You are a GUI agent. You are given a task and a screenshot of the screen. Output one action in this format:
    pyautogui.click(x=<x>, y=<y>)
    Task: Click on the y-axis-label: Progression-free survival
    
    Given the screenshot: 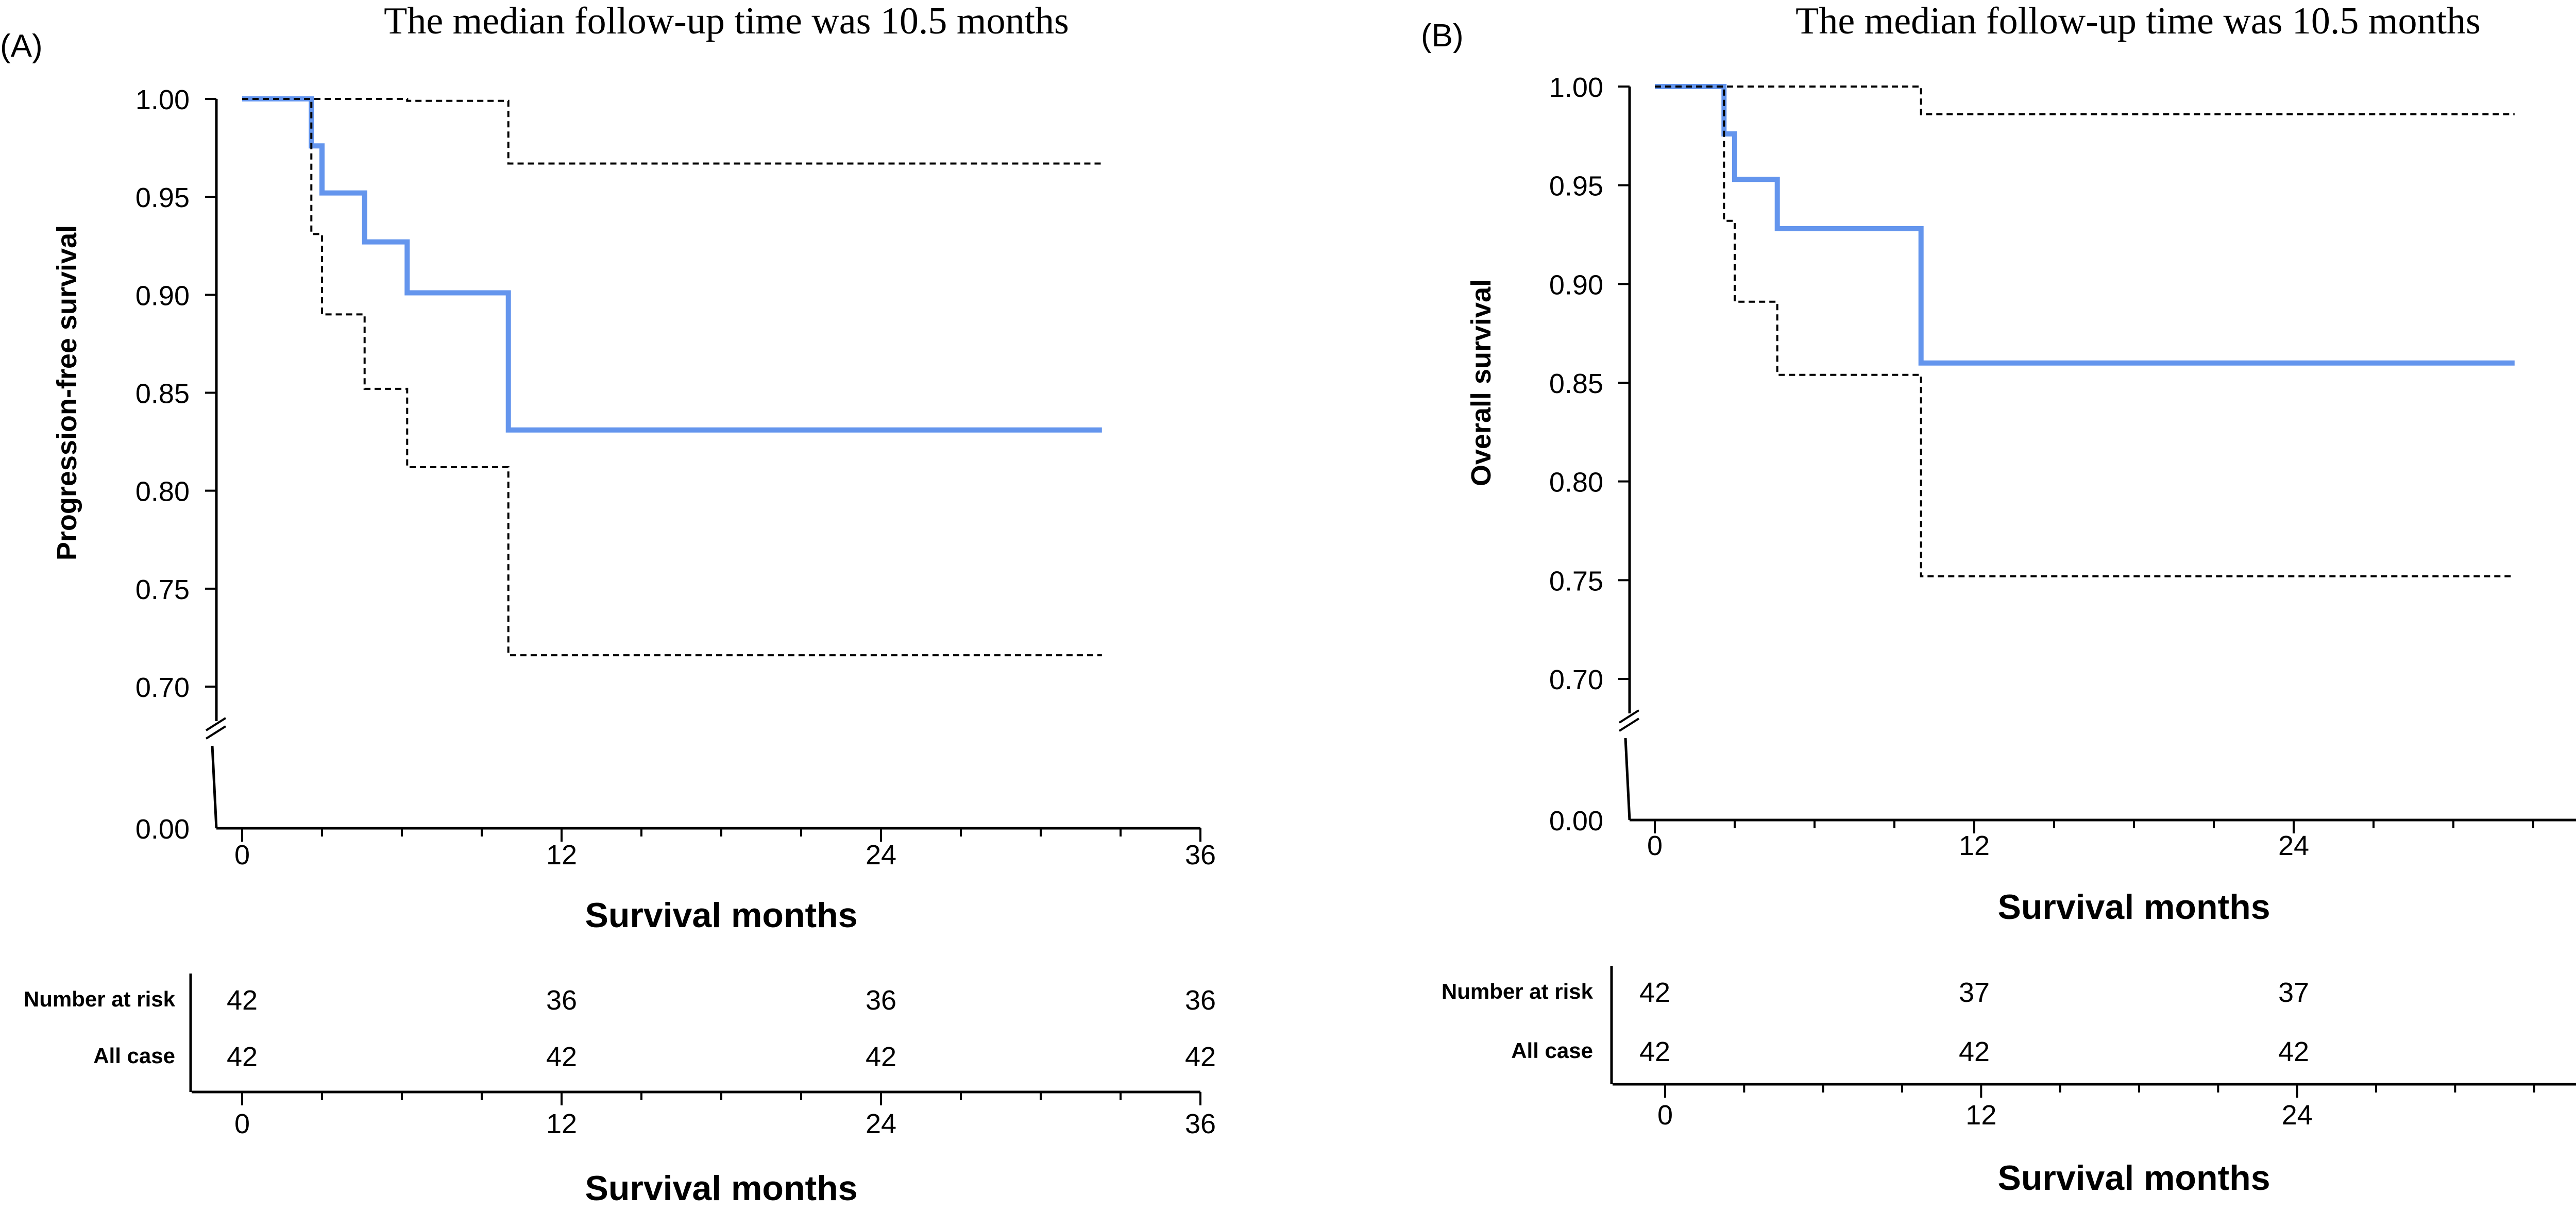 What is the action you would take?
    pyautogui.click(x=67, y=393)
    